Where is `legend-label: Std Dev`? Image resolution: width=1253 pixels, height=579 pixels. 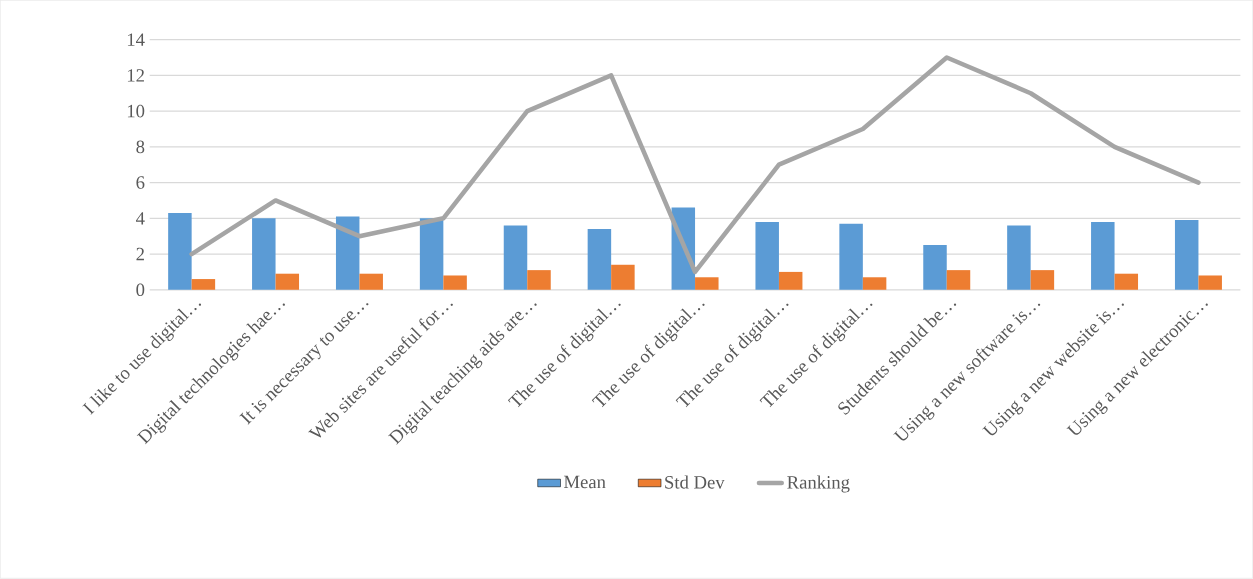
legend-label: Std Dev is located at coordinates (695, 482).